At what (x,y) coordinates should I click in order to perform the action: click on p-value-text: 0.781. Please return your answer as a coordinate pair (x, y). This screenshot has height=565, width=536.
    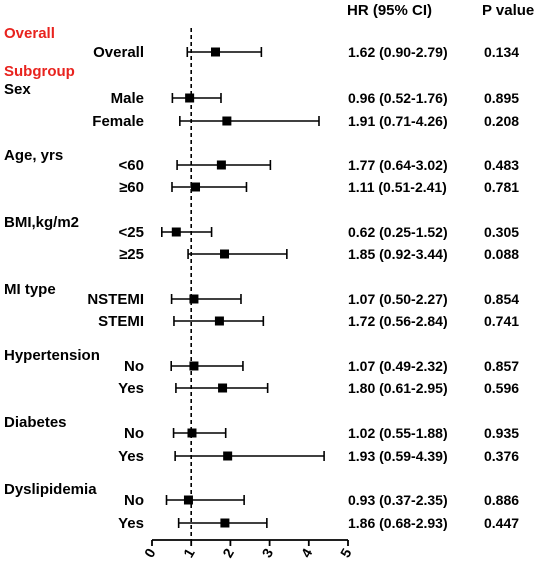
    Looking at the image, I should click on (501, 187).